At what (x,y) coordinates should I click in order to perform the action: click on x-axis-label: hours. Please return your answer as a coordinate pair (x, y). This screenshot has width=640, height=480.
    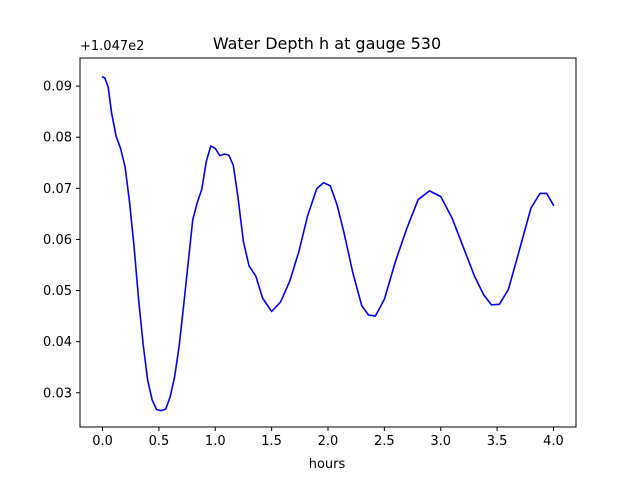
    Looking at the image, I should click on (327, 464).